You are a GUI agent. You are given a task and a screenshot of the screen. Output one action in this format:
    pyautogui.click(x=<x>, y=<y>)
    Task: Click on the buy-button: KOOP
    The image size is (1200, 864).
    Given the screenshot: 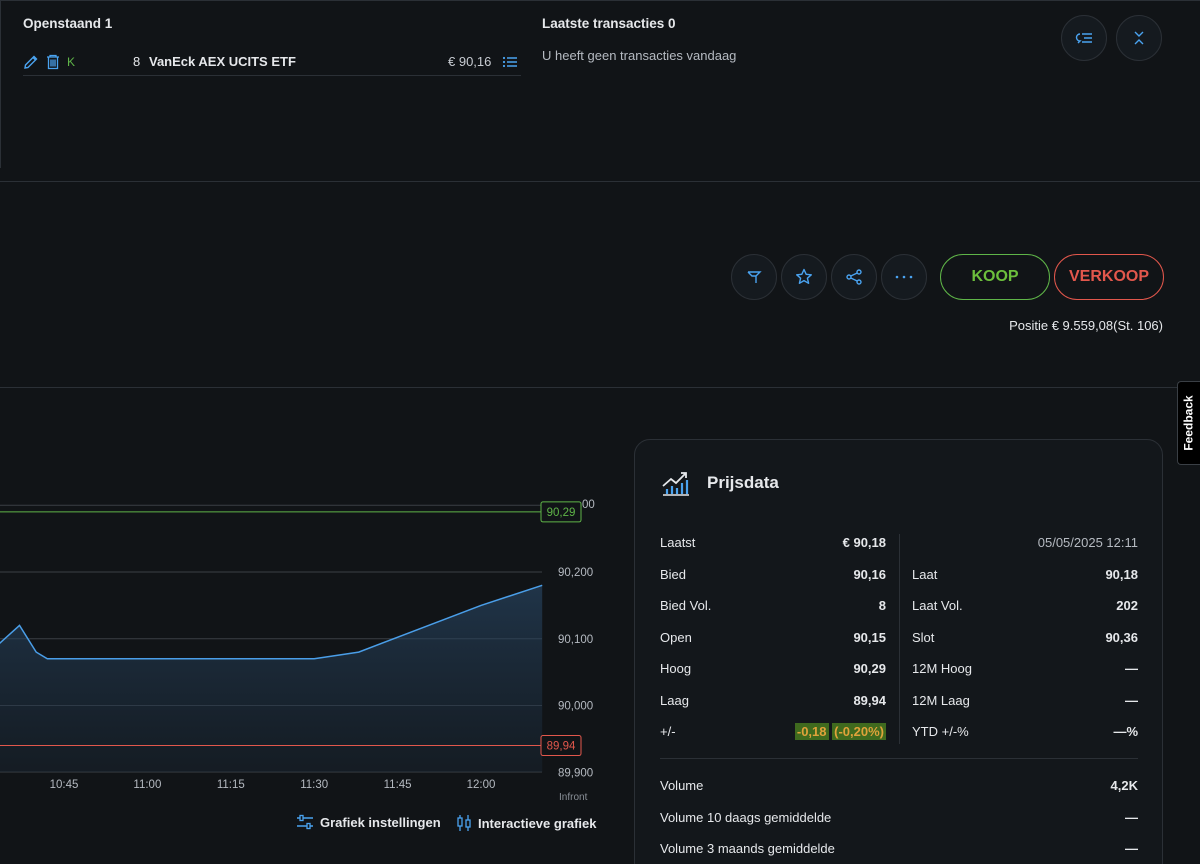 What is the action you would take?
    pyautogui.click(x=995, y=277)
    